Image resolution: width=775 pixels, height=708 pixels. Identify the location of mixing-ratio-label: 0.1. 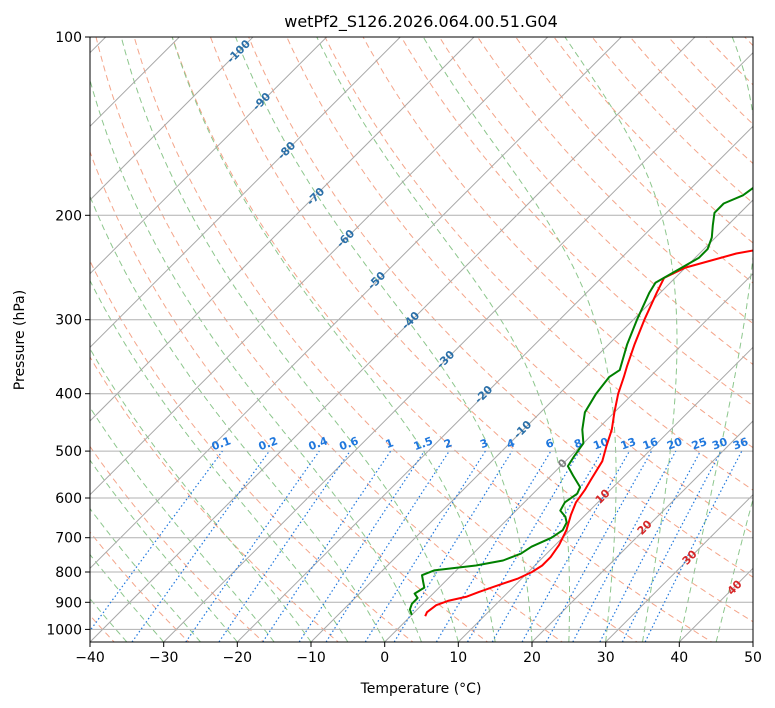
(221, 443).